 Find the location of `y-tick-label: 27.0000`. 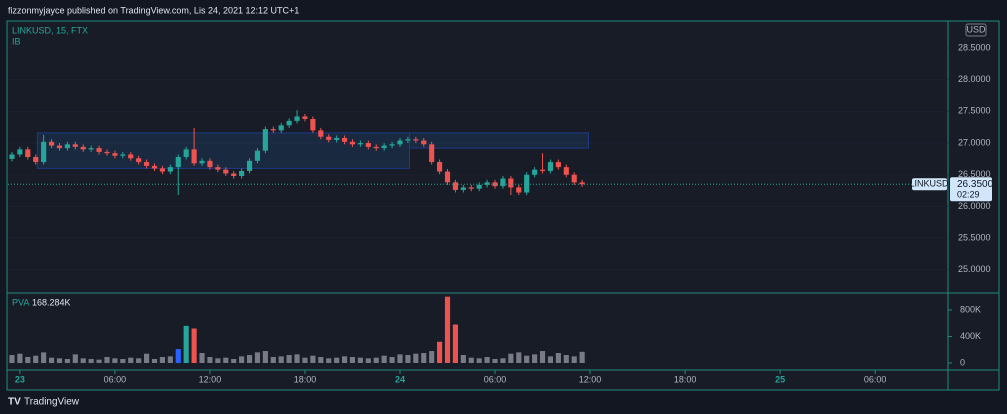

y-tick-label: 27.0000 is located at coordinates (974, 142).